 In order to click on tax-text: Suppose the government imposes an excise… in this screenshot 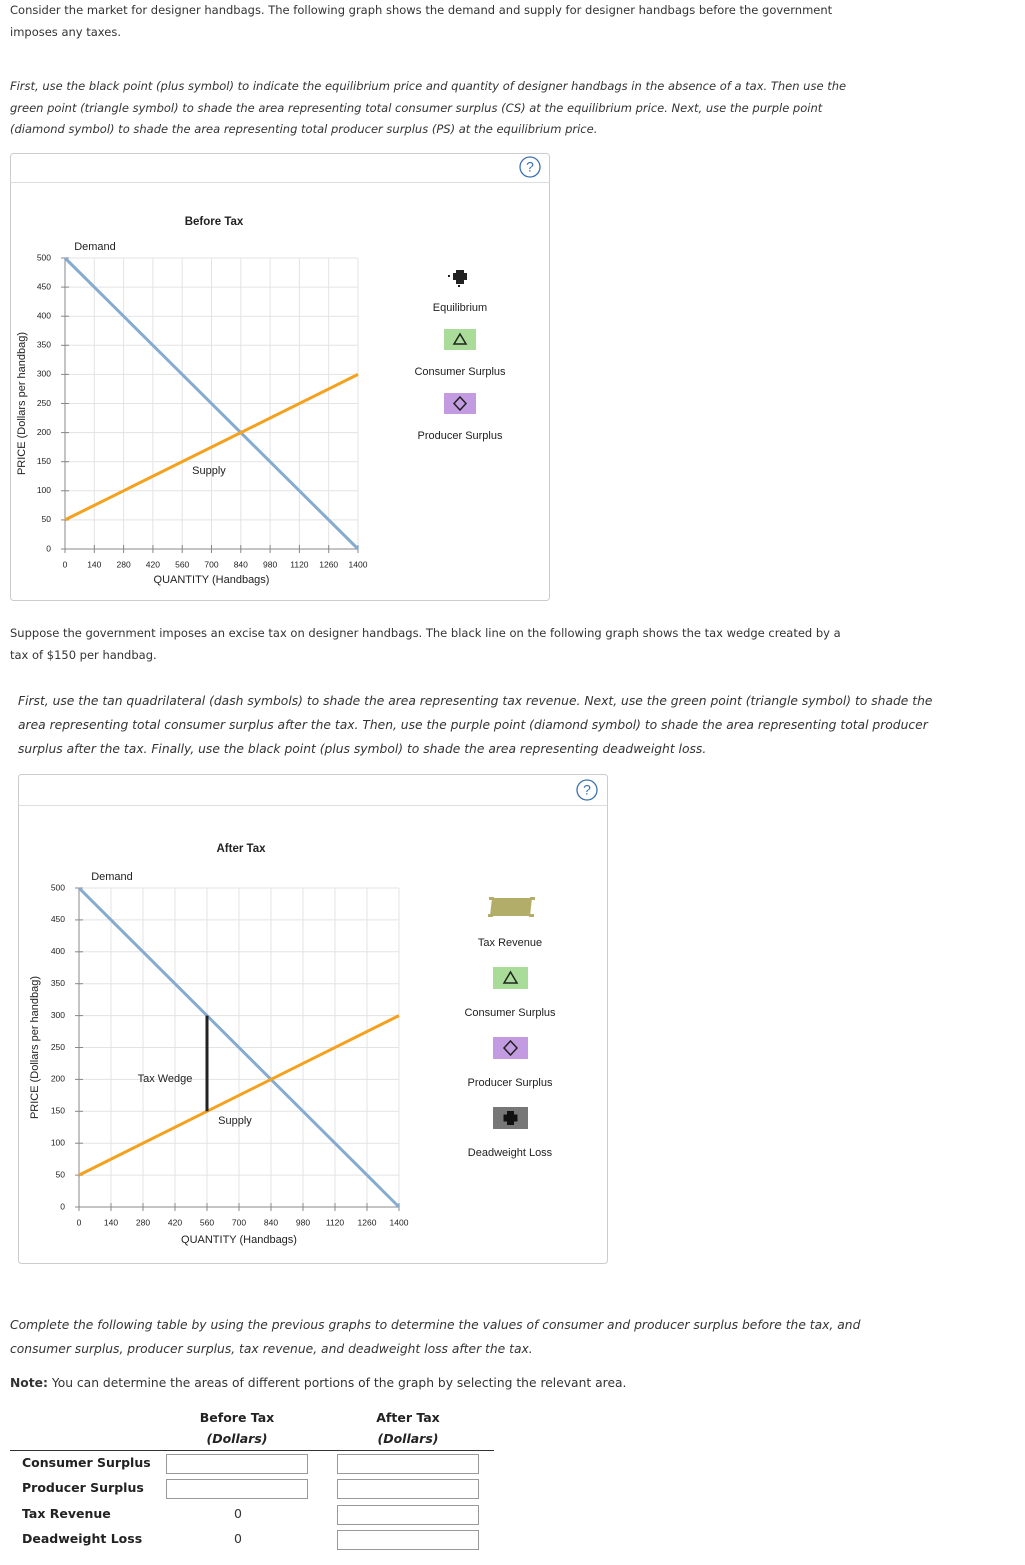, I will do `click(425, 644)`.